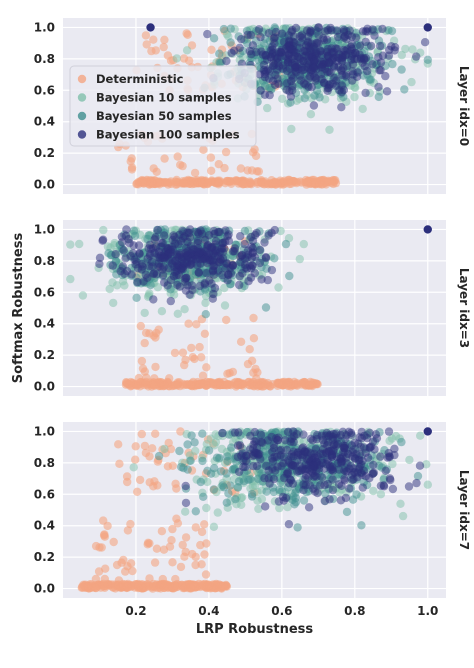  What do you see at coordinates (135, 611) in the screenshot?
I see `x-tick-label: 0.2` at bounding box center [135, 611].